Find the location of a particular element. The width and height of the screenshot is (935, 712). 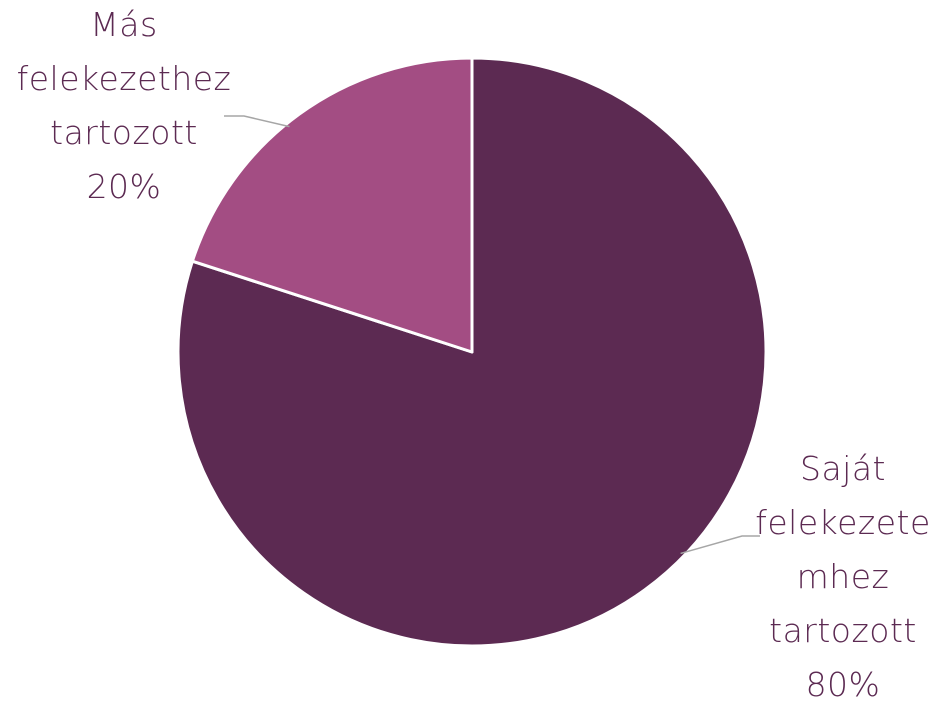

leader-line-own-denomination is located at coordinates (720, 545).